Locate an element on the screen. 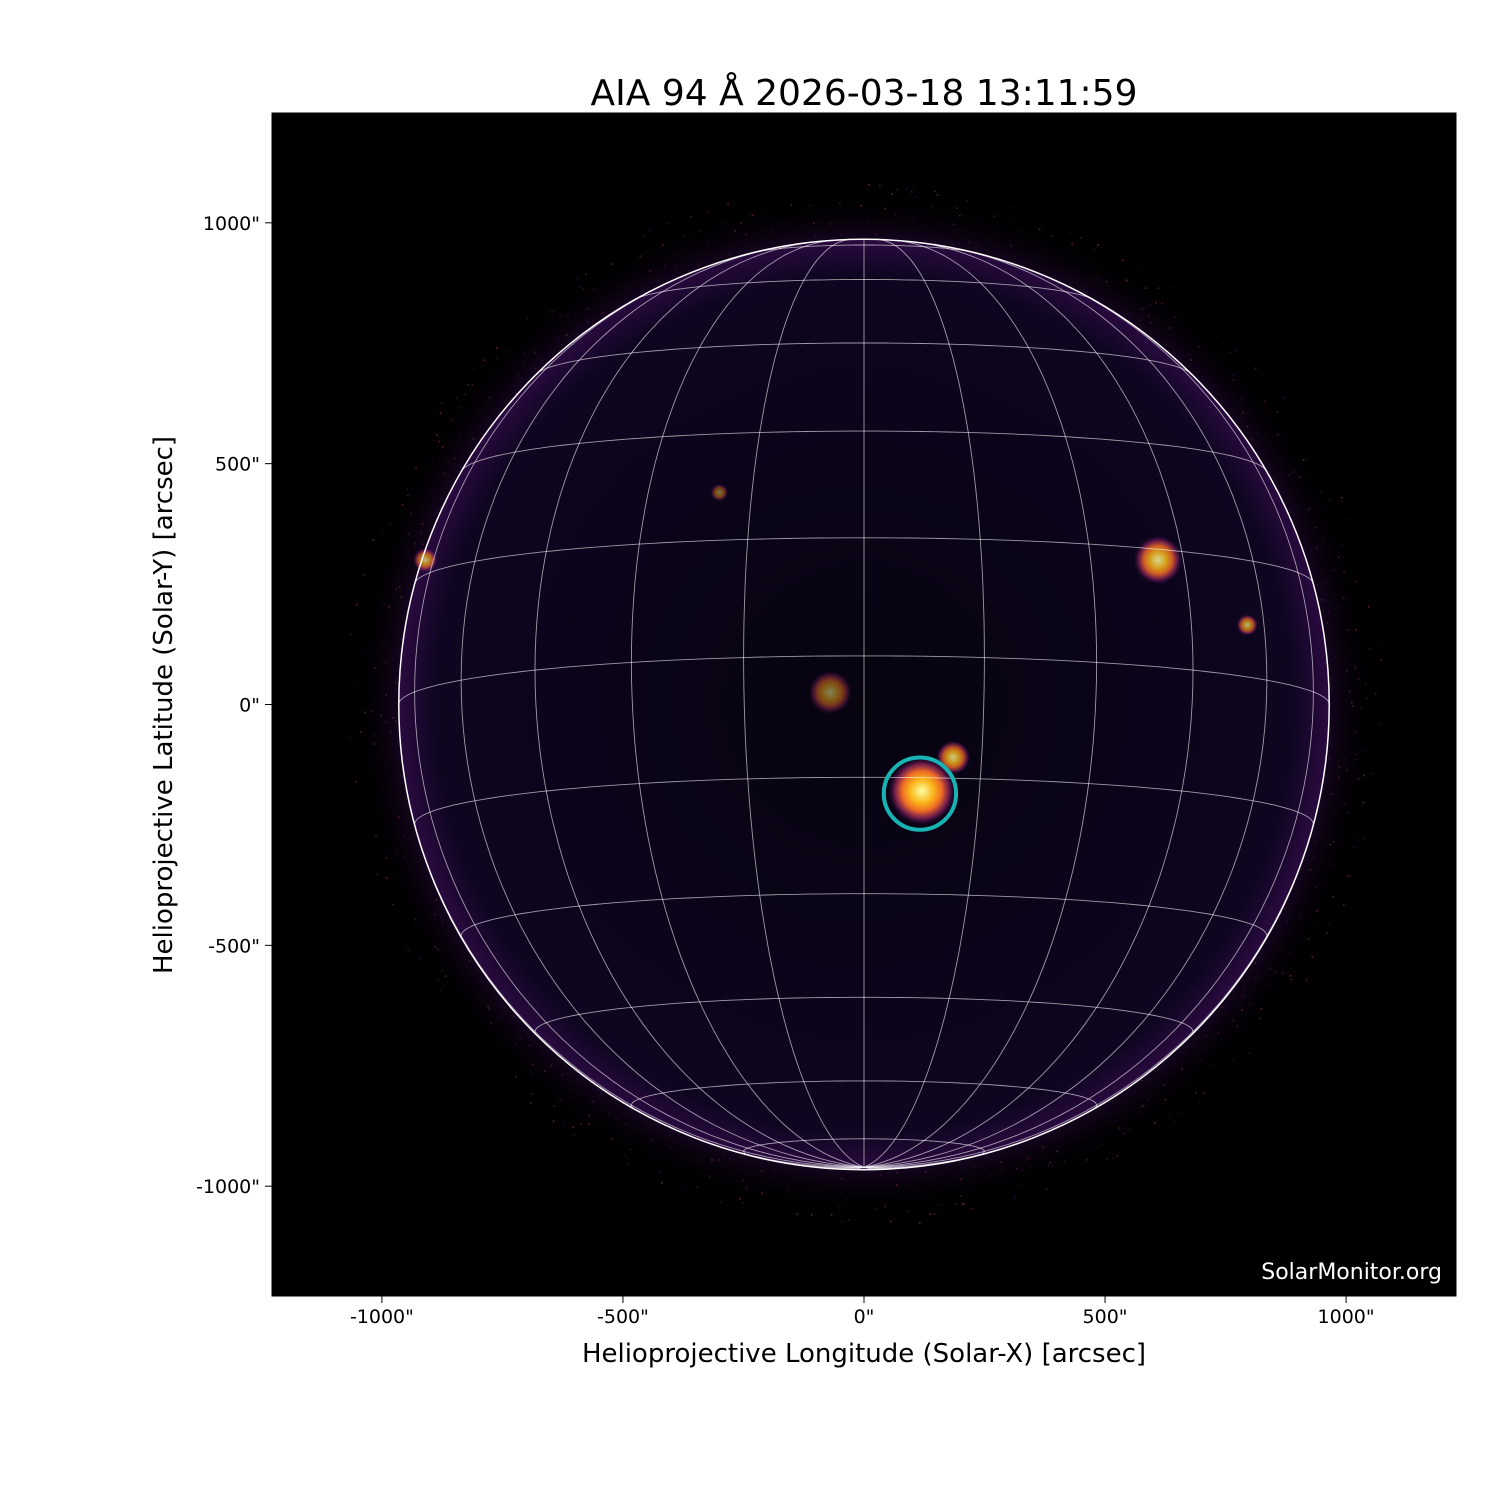 This screenshot has height=1504, width=1500. x-tick-label: -1000" is located at coordinates (382, 1317).